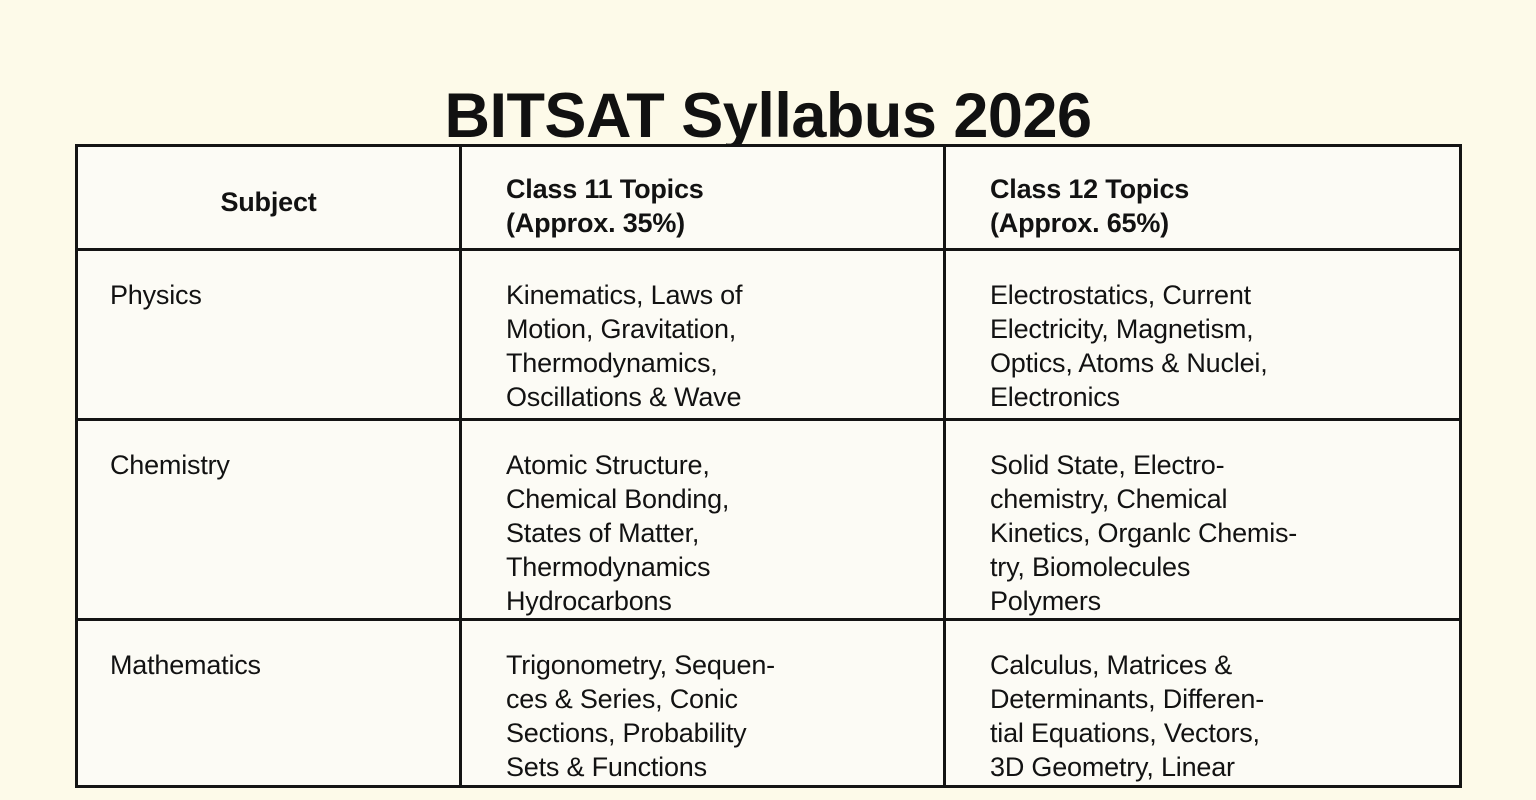 The image size is (1536, 800). What do you see at coordinates (618, 499) in the screenshot?
I see `topic-line: Chemical Bonding,` at bounding box center [618, 499].